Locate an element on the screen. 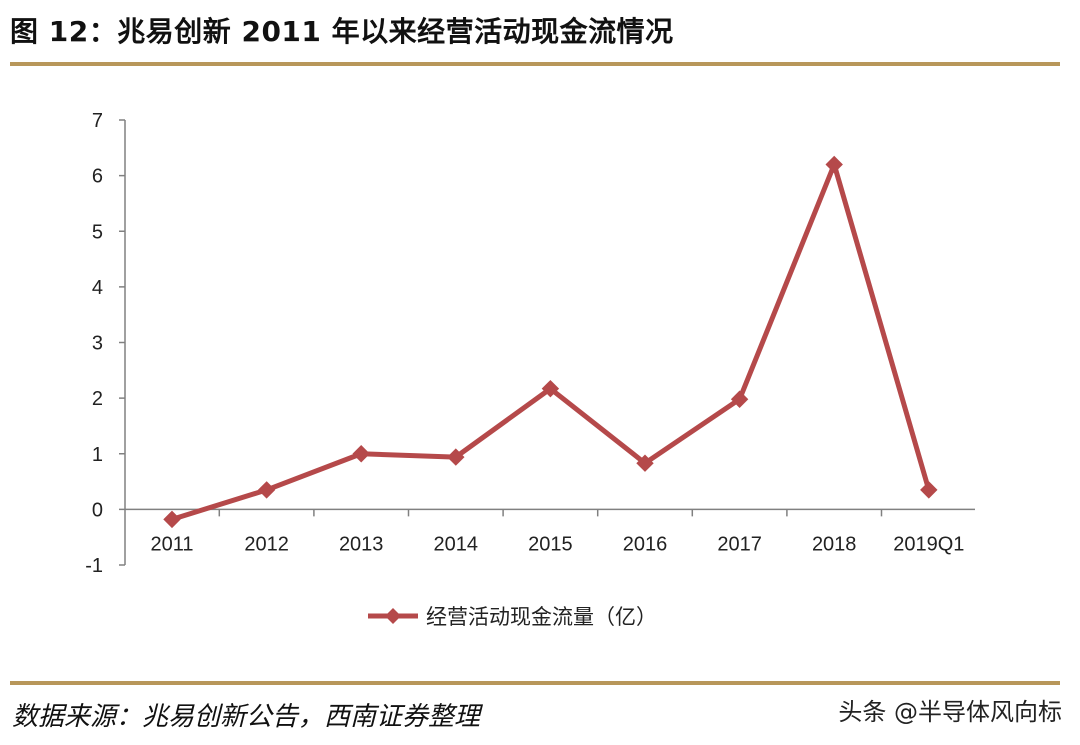  y-tick-label: 5 is located at coordinates (97, 232).